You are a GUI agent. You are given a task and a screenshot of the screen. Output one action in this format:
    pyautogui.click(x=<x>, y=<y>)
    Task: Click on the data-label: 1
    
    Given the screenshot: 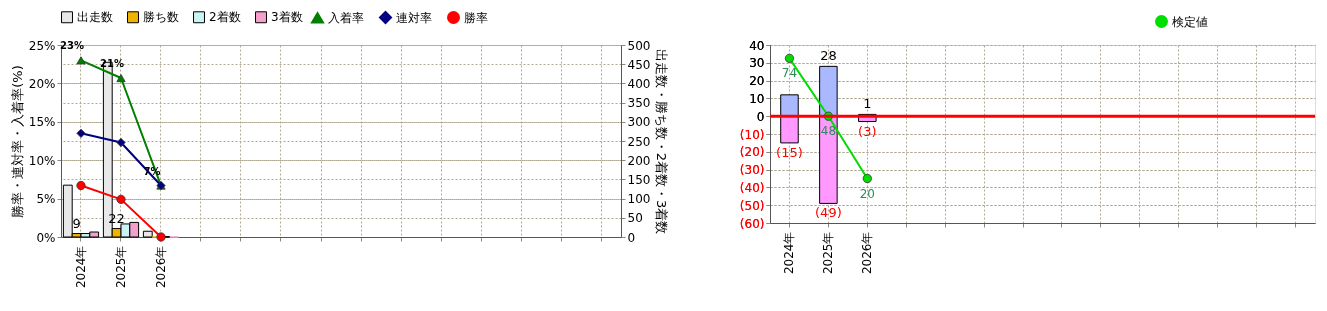 What is the action you would take?
    pyautogui.click(x=867, y=104)
    